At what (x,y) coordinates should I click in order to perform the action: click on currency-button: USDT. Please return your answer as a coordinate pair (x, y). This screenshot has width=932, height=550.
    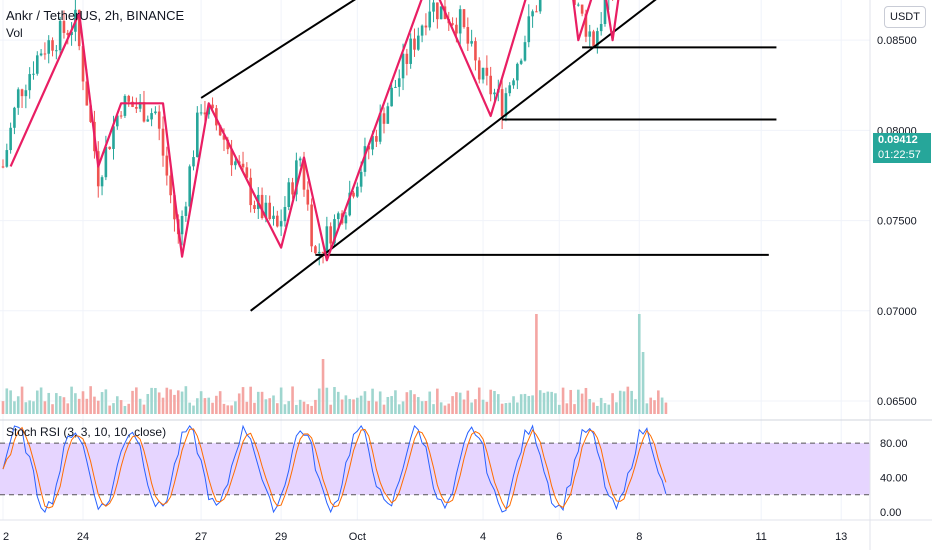
    Looking at the image, I should click on (905, 17).